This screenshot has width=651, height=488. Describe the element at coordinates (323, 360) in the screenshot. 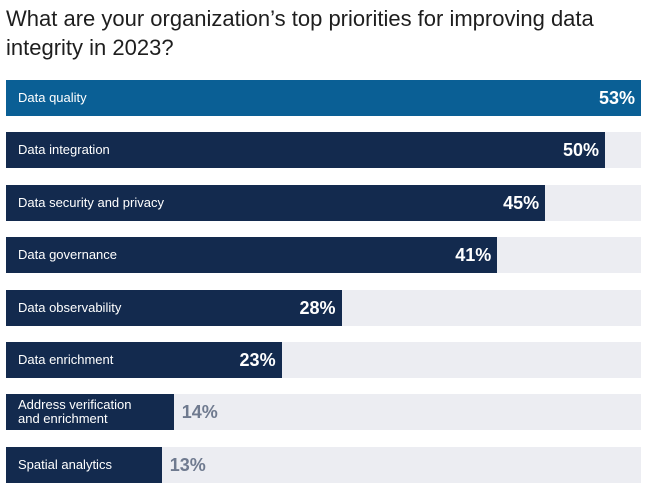

I see `bar-row: Data enrichment 23%` at that location.